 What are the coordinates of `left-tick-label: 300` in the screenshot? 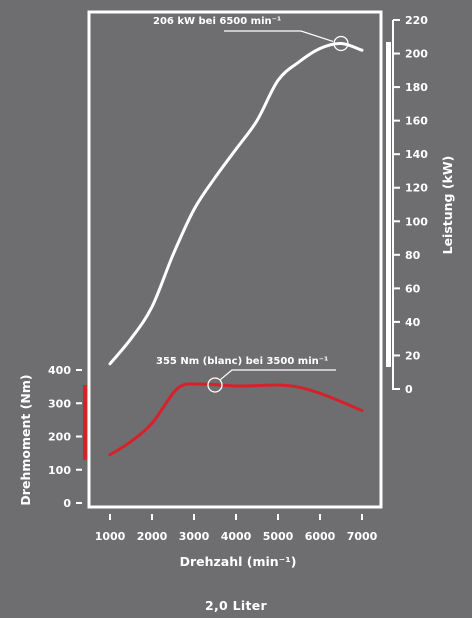 It's located at (59, 403).